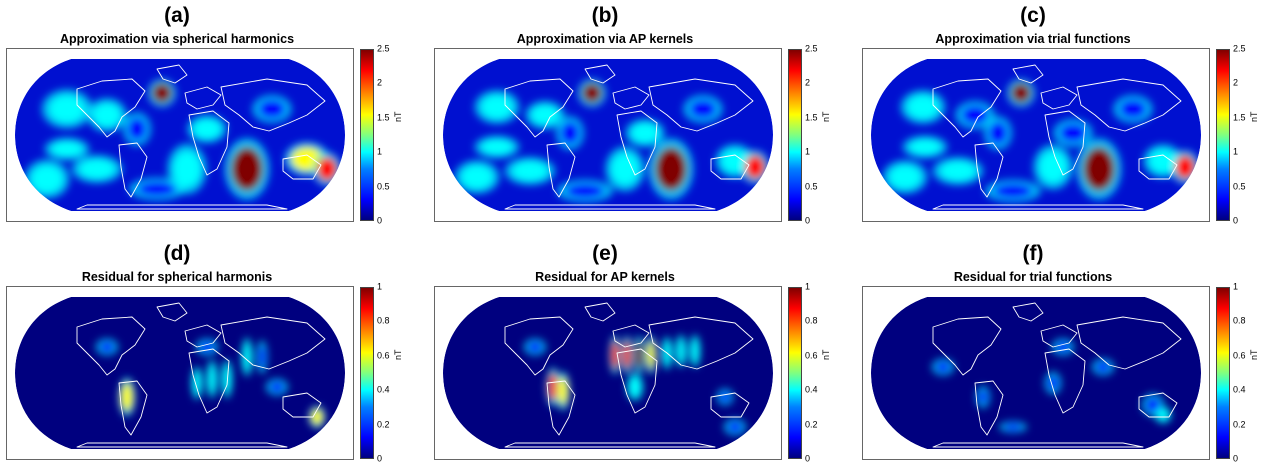 Image resolution: width=1271 pixels, height=470 pixels. I want to click on panel-title: Residual for trial functions, so click(1033, 277).